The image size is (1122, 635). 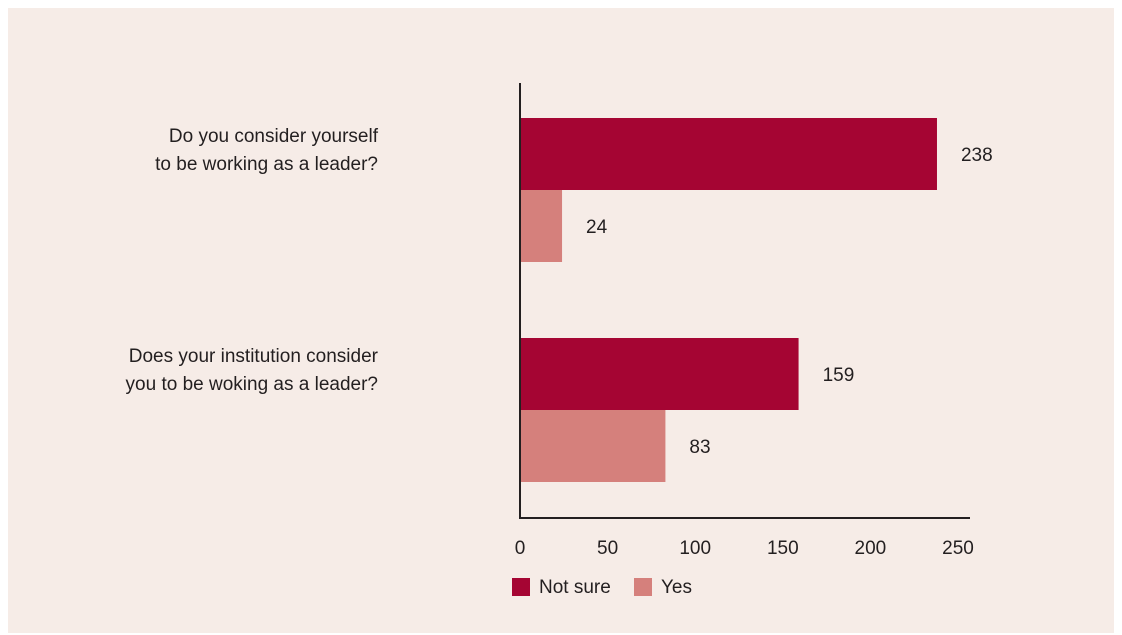 What do you see at coordinates (871, 548) in the screenshot?
I see `x-tick-label-200: 200` at bounding box center [871, 548].